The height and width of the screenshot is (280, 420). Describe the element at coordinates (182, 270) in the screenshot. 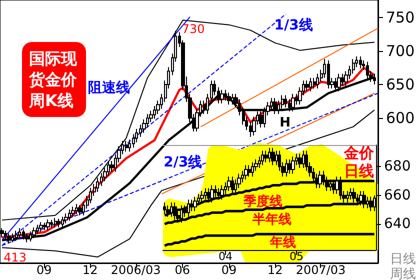

I see `x-tick-label: 06` at that location.